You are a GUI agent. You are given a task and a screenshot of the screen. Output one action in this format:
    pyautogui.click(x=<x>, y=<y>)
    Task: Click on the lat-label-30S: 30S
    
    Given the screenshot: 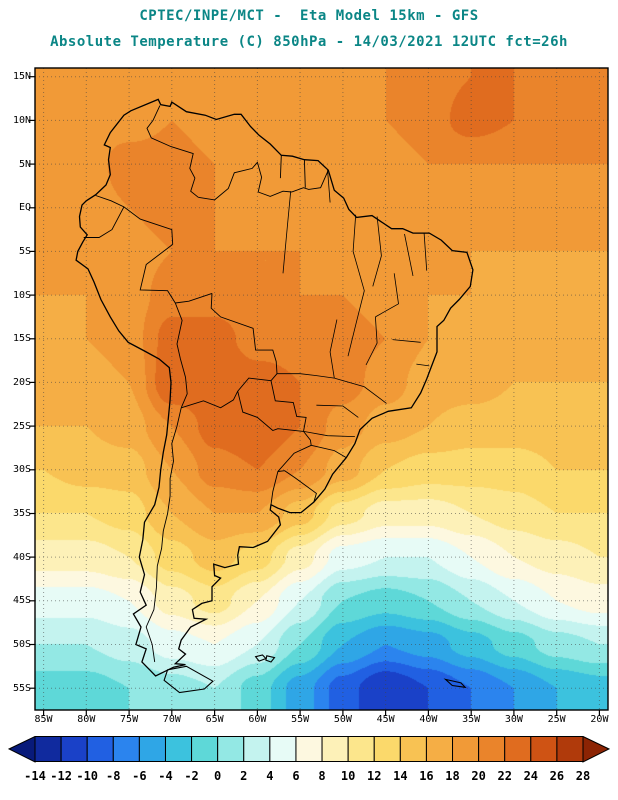 What is the action you would take?
    pyautogui.click(x=21, y=470)
    